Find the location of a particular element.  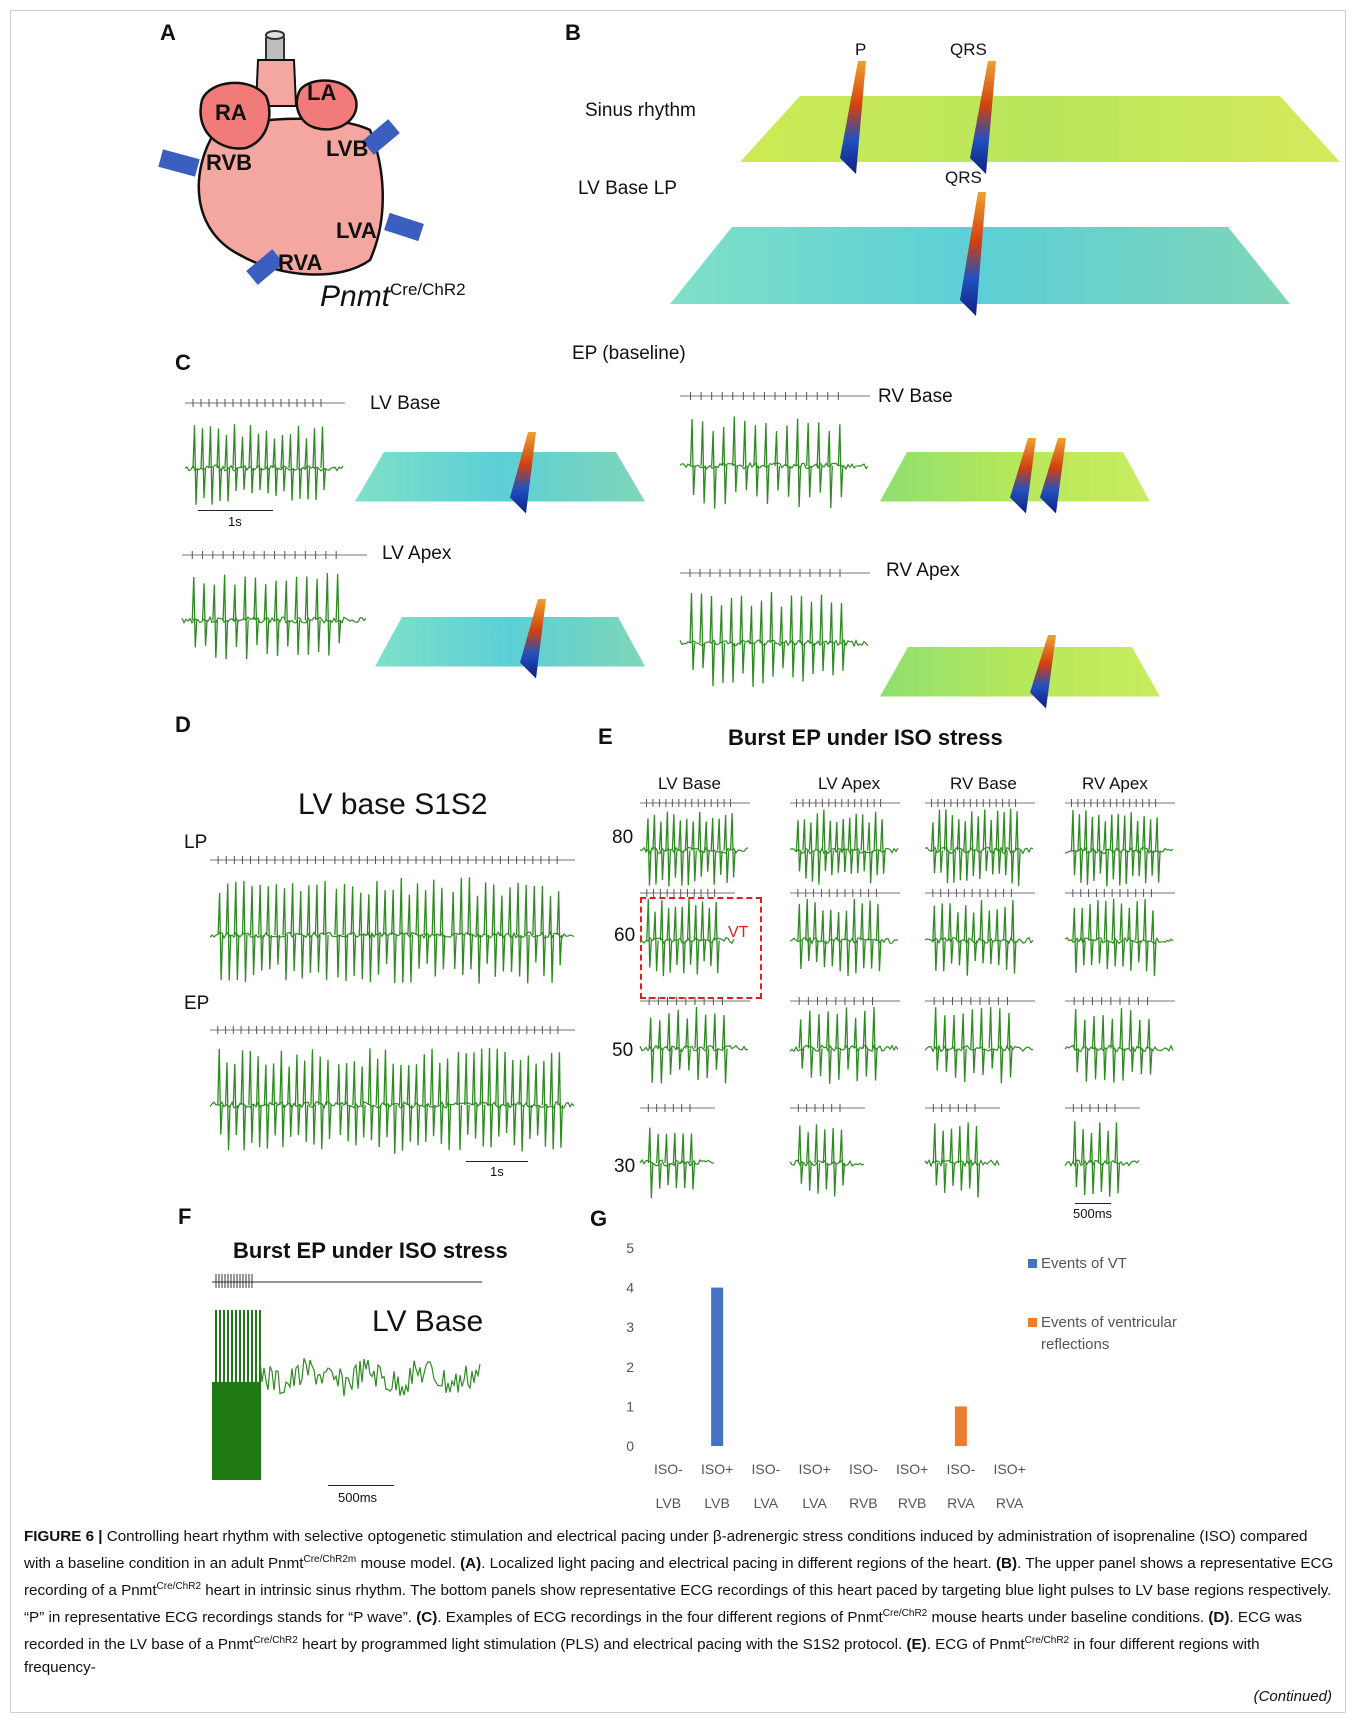

mouse-model-label: PnmtCre/ChR2 is located at coordinates (393, 297).